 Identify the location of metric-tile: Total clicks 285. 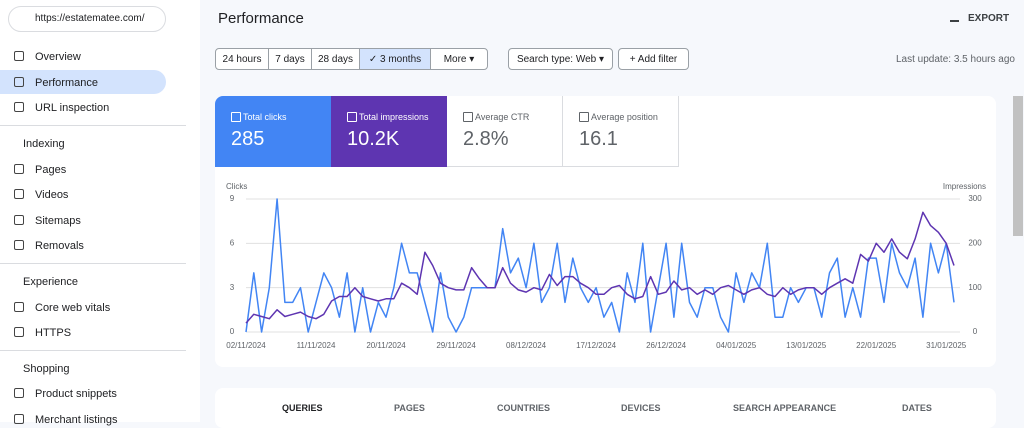
(273, 131).